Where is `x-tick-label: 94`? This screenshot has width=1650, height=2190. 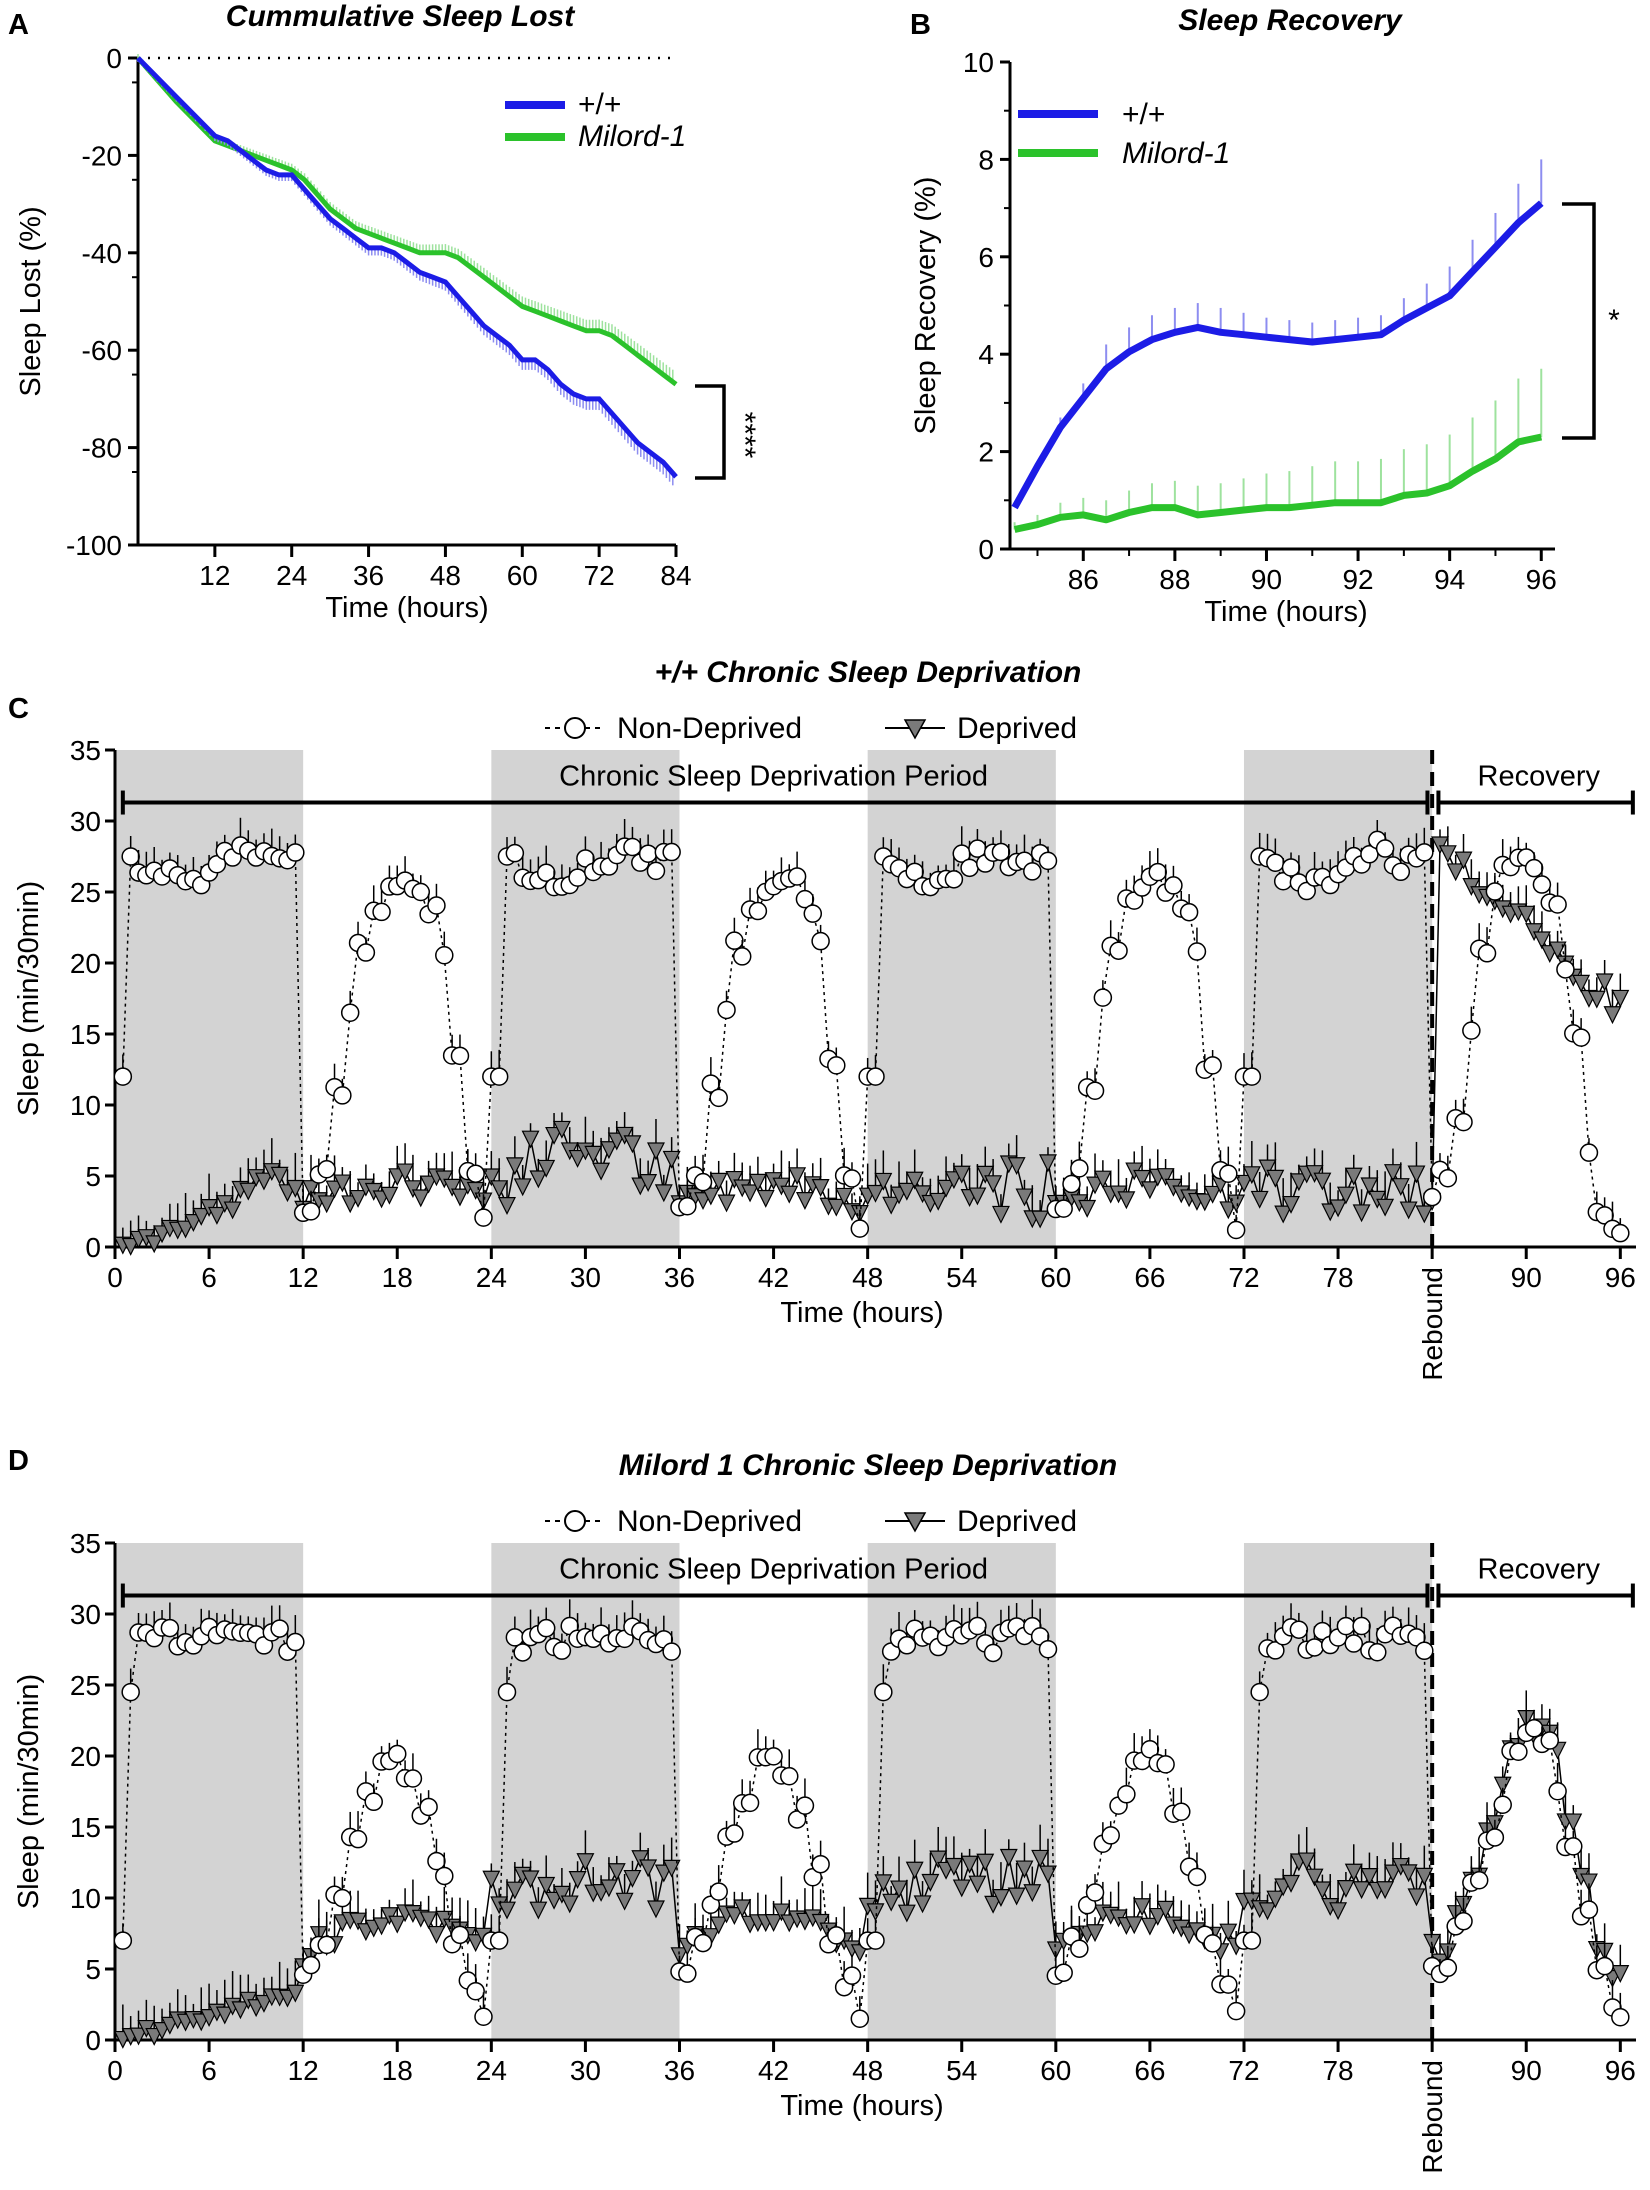 x-tick-label: 94 is located at coordinates (1449, 579).